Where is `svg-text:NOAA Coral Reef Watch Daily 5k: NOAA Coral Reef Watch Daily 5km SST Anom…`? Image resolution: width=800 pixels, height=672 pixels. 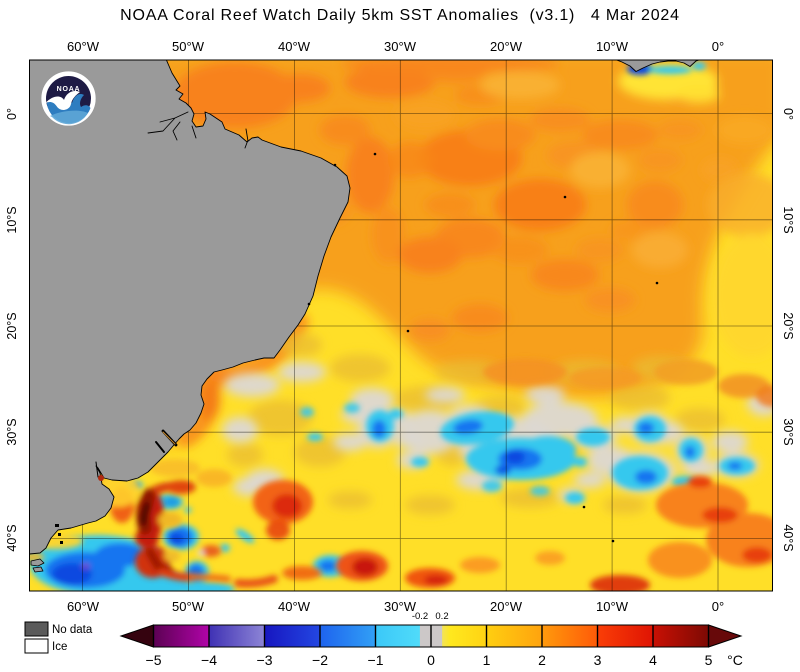
svg-text:NOAA Coral Reef Watch Daily 5k: NOAA Coral Reef Watch Daily 5km SST Anom… is located at coordinates (400, 15).